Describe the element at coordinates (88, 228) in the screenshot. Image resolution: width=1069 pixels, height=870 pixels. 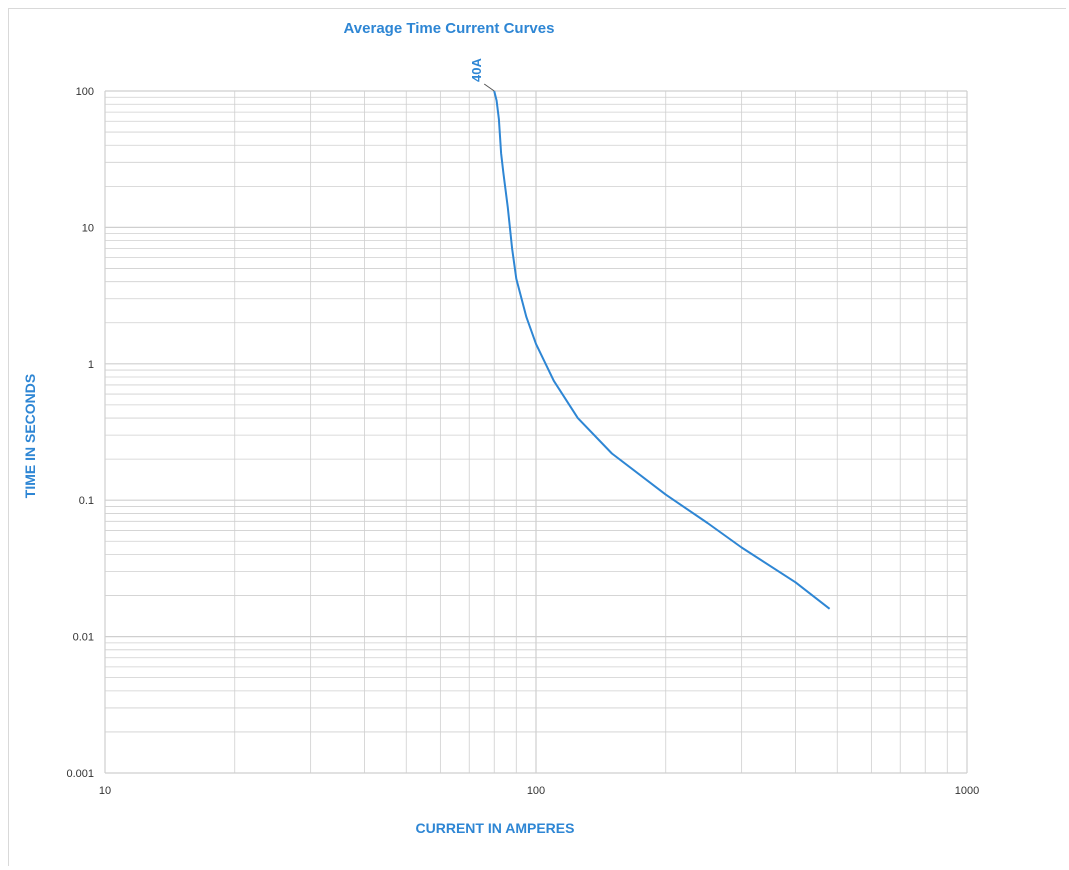
I see `y-tick-label: 10` at that location.